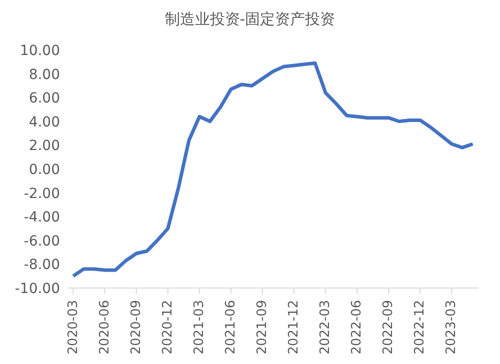  What do you see at coordinates (44, 98) in the screenshot?
I see `y-tick-label: 6.00` at bounding box center [44, 98].